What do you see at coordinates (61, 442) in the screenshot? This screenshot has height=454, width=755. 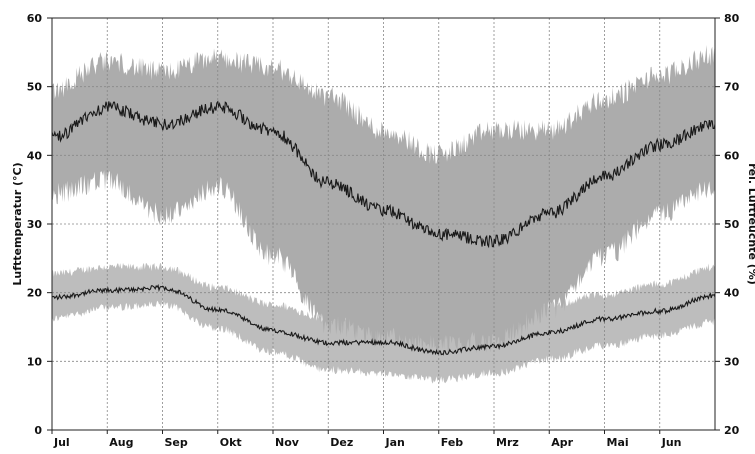 I see `x-tick-label: Jul` at bounding box center [61, 442].